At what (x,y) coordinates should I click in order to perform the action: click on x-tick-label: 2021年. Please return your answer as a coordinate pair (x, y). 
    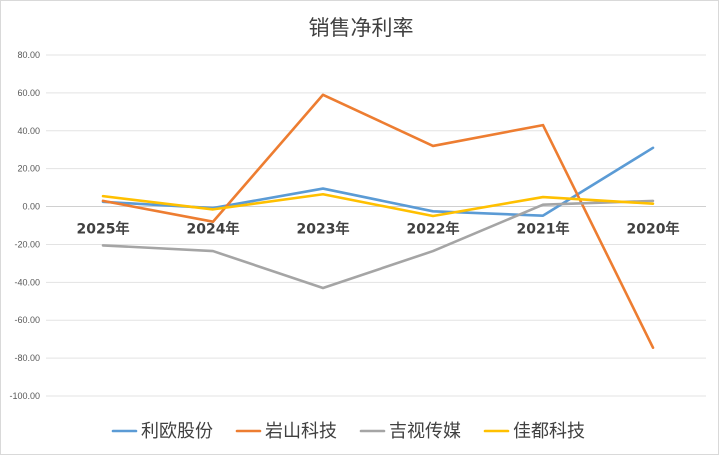
    Looking at the image, I should click on (543, 229).